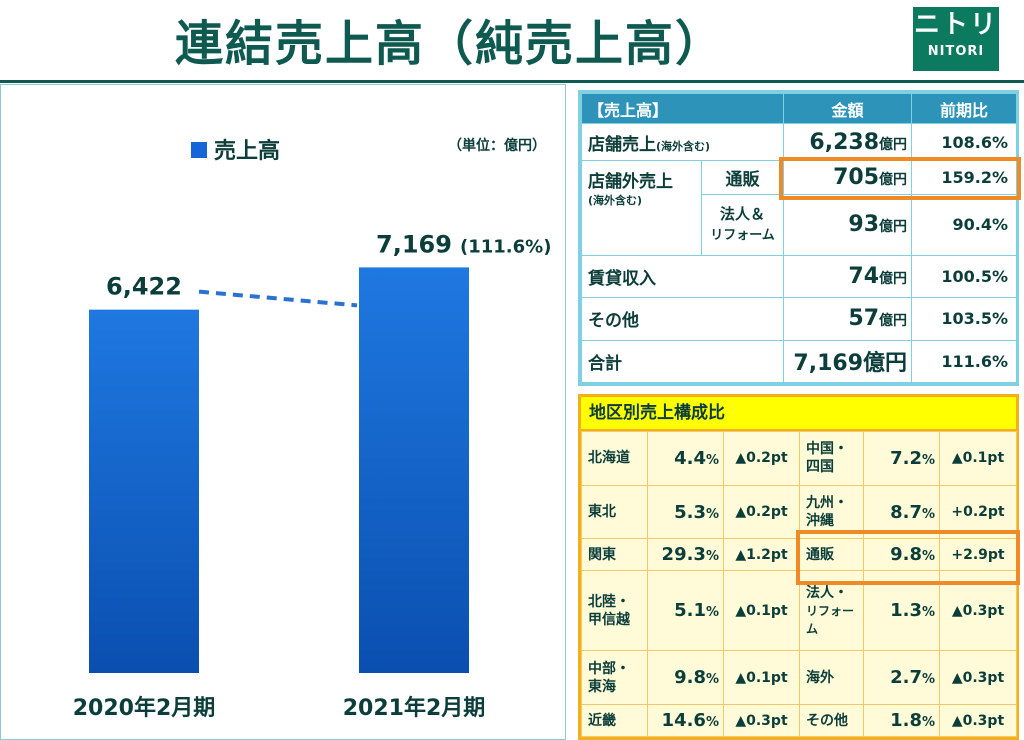 Image resolution: width=1024 pixels, height=740 pixels. What do you see at coordinates (685, 611) in the screenshot?
I see `region-share-left-4: 5.1%` at bounding box center [685, 611].